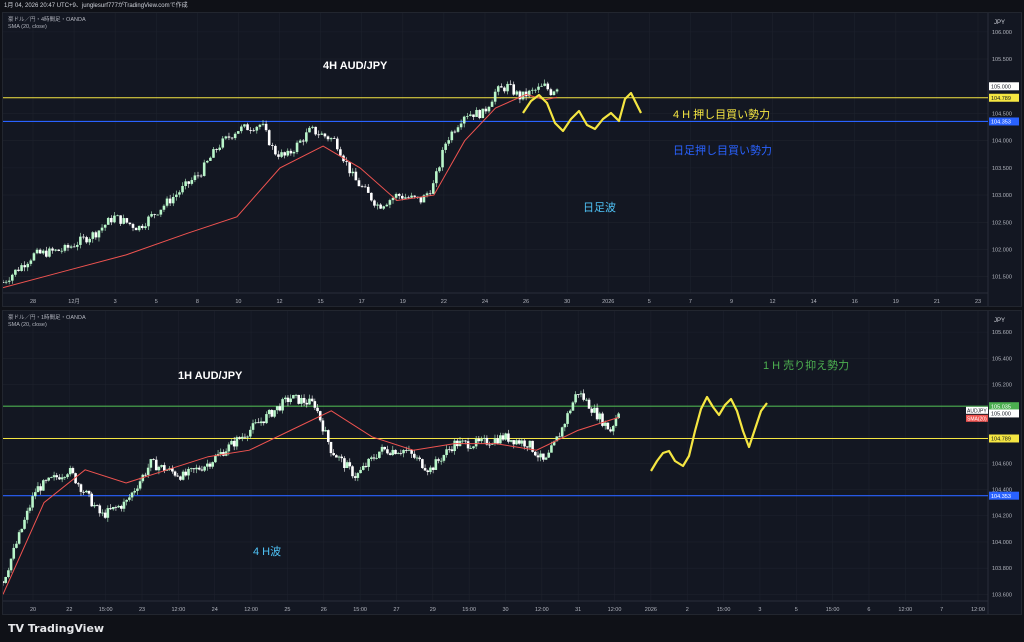 Image resolution: width=1024 pixels, height=642 pixels. What do you see at coordinates (937, 302) in the screenshot?
I see `x-tick-label: 21` at bounding box center [937, 302].